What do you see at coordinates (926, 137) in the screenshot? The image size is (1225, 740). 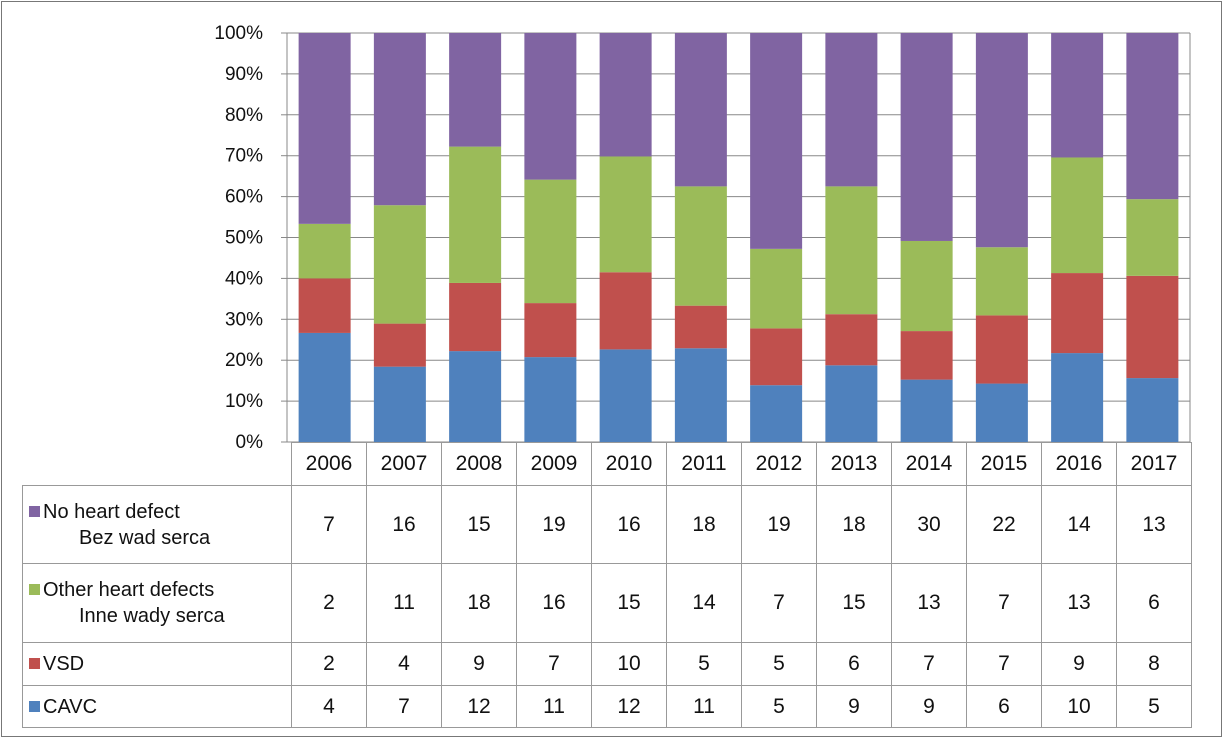 I see `bar-no-heart-defect-2014` at bounding box center [926, 137].